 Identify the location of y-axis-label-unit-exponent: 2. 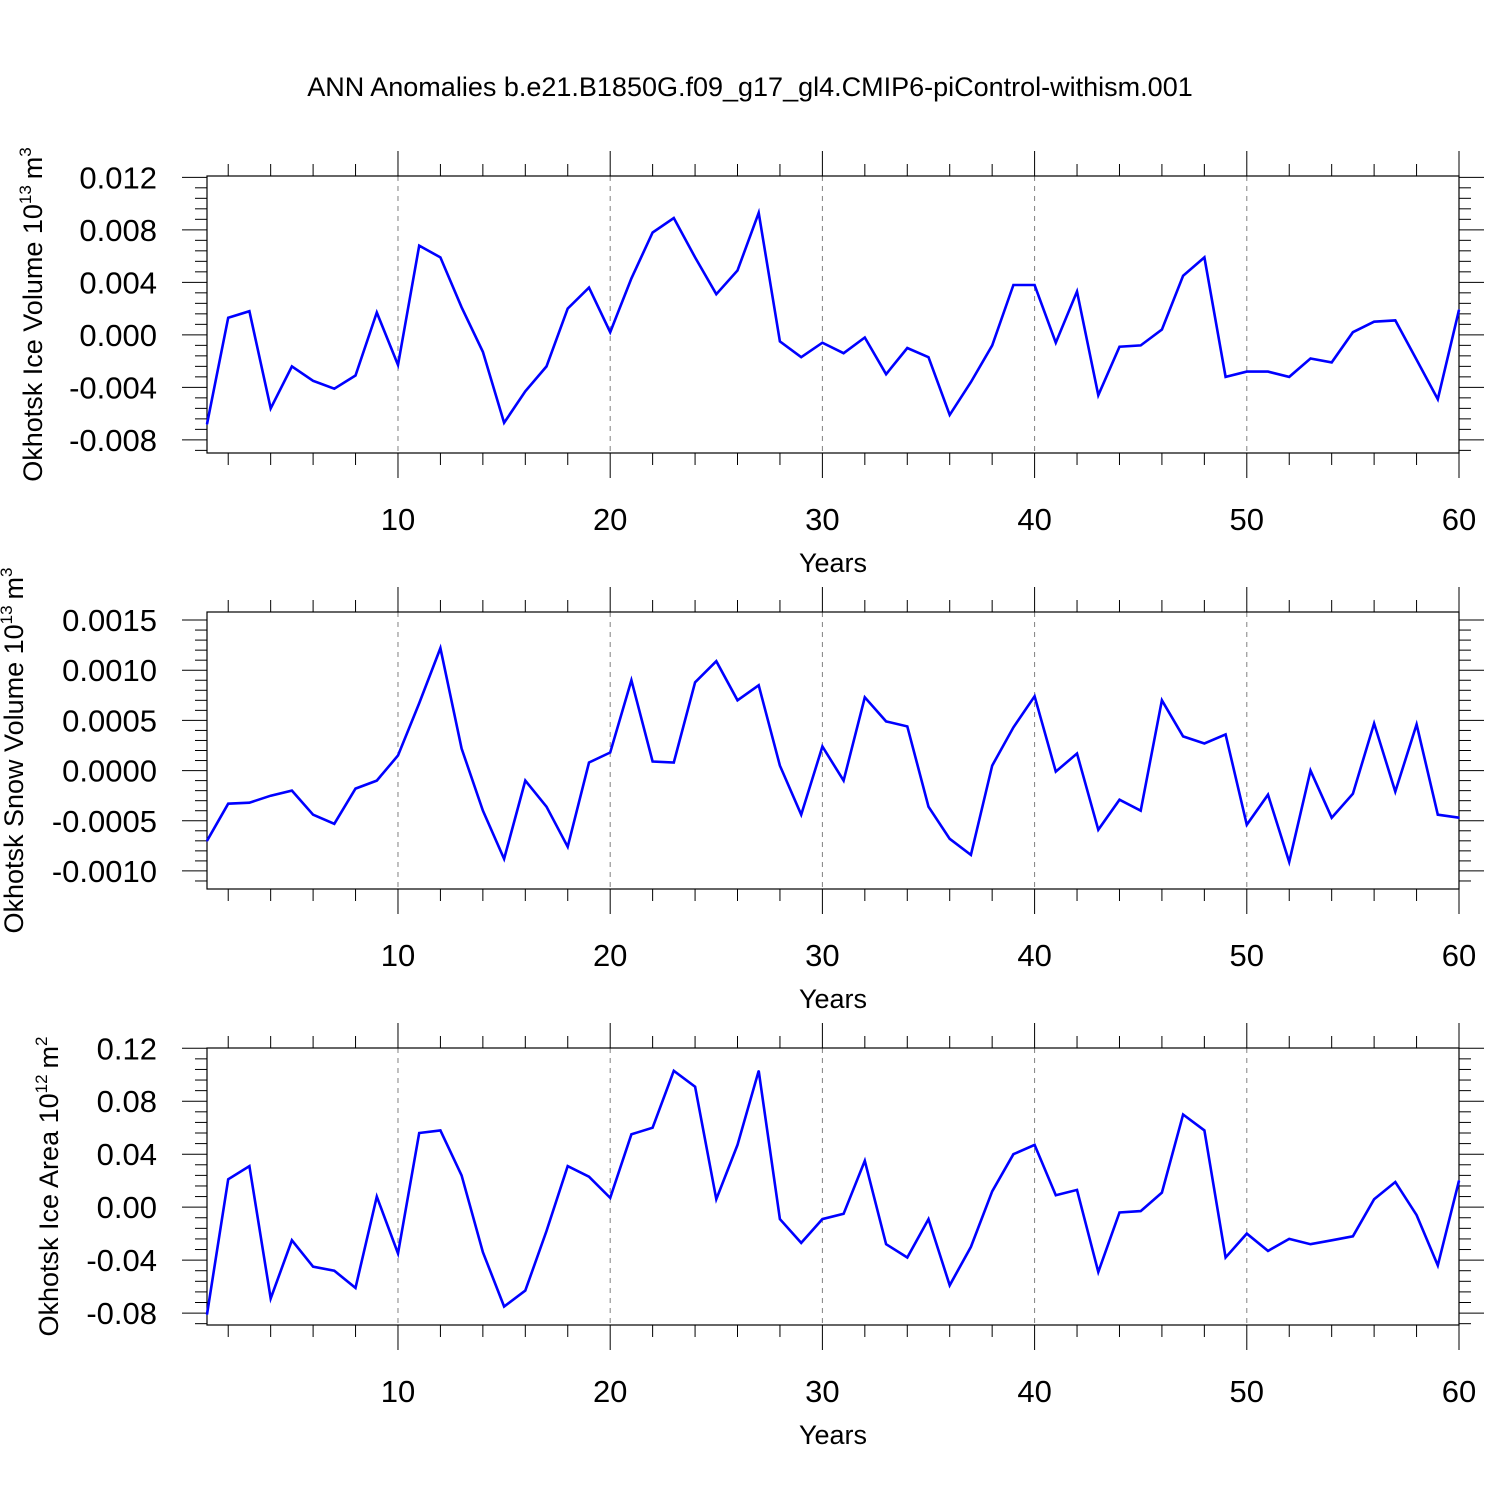
(41, 1040).